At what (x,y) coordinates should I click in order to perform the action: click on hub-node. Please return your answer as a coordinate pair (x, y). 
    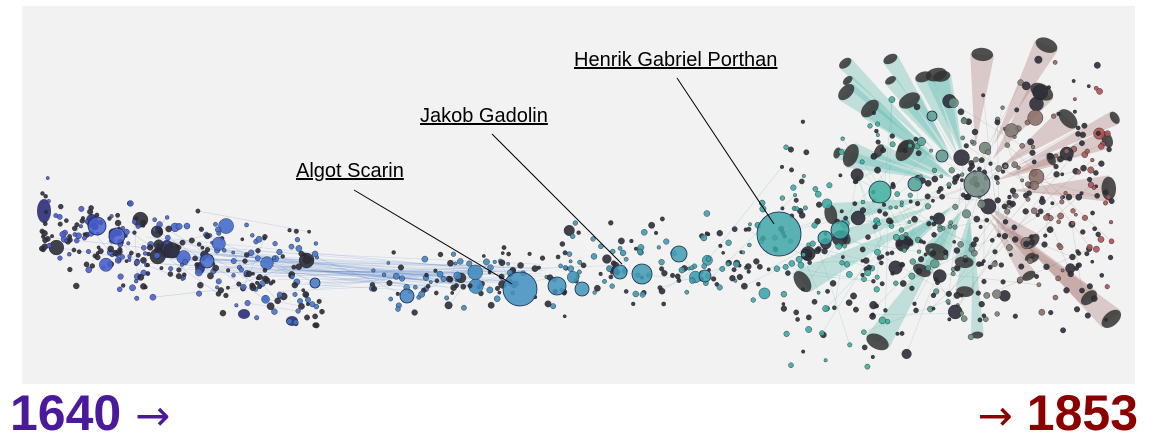
    Looking at the image, I should click on (705, 276).